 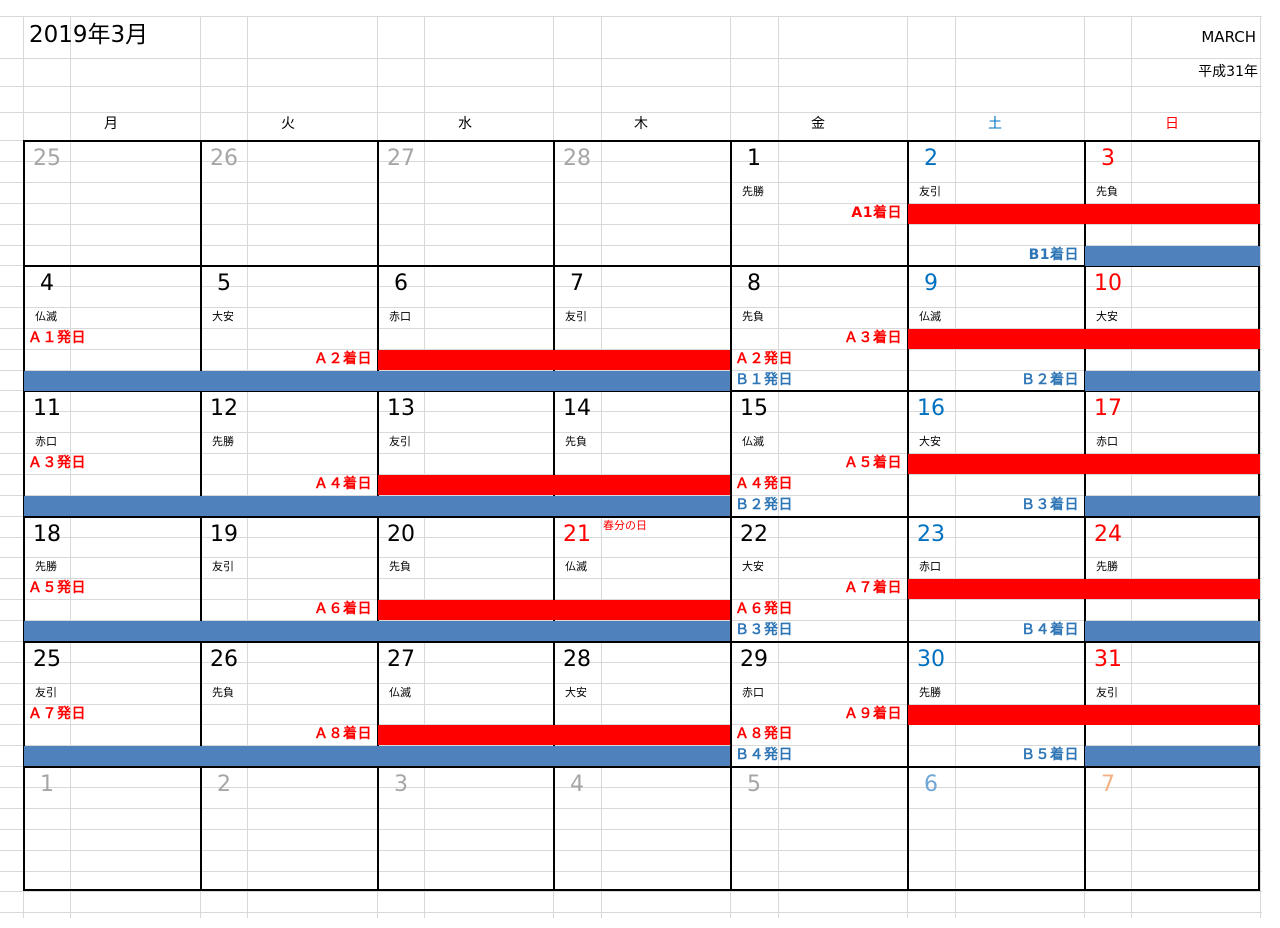 I want to click on schedule-event-label: Ａ８発日, so click(x=764, y=734).